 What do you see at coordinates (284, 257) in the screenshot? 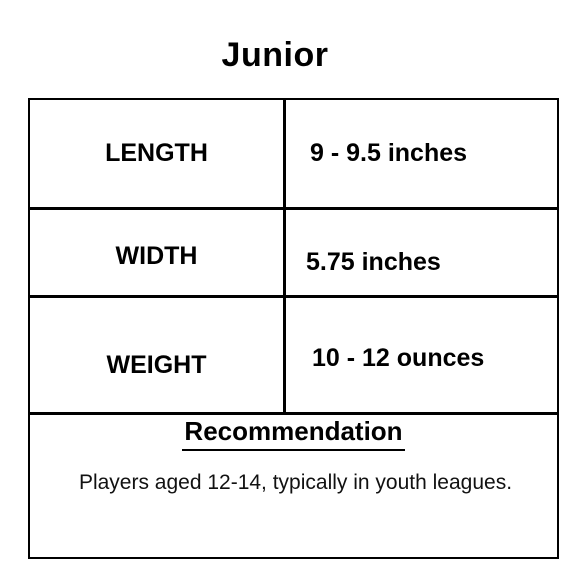
I see `column-divider` at bounding box center [284, 257].